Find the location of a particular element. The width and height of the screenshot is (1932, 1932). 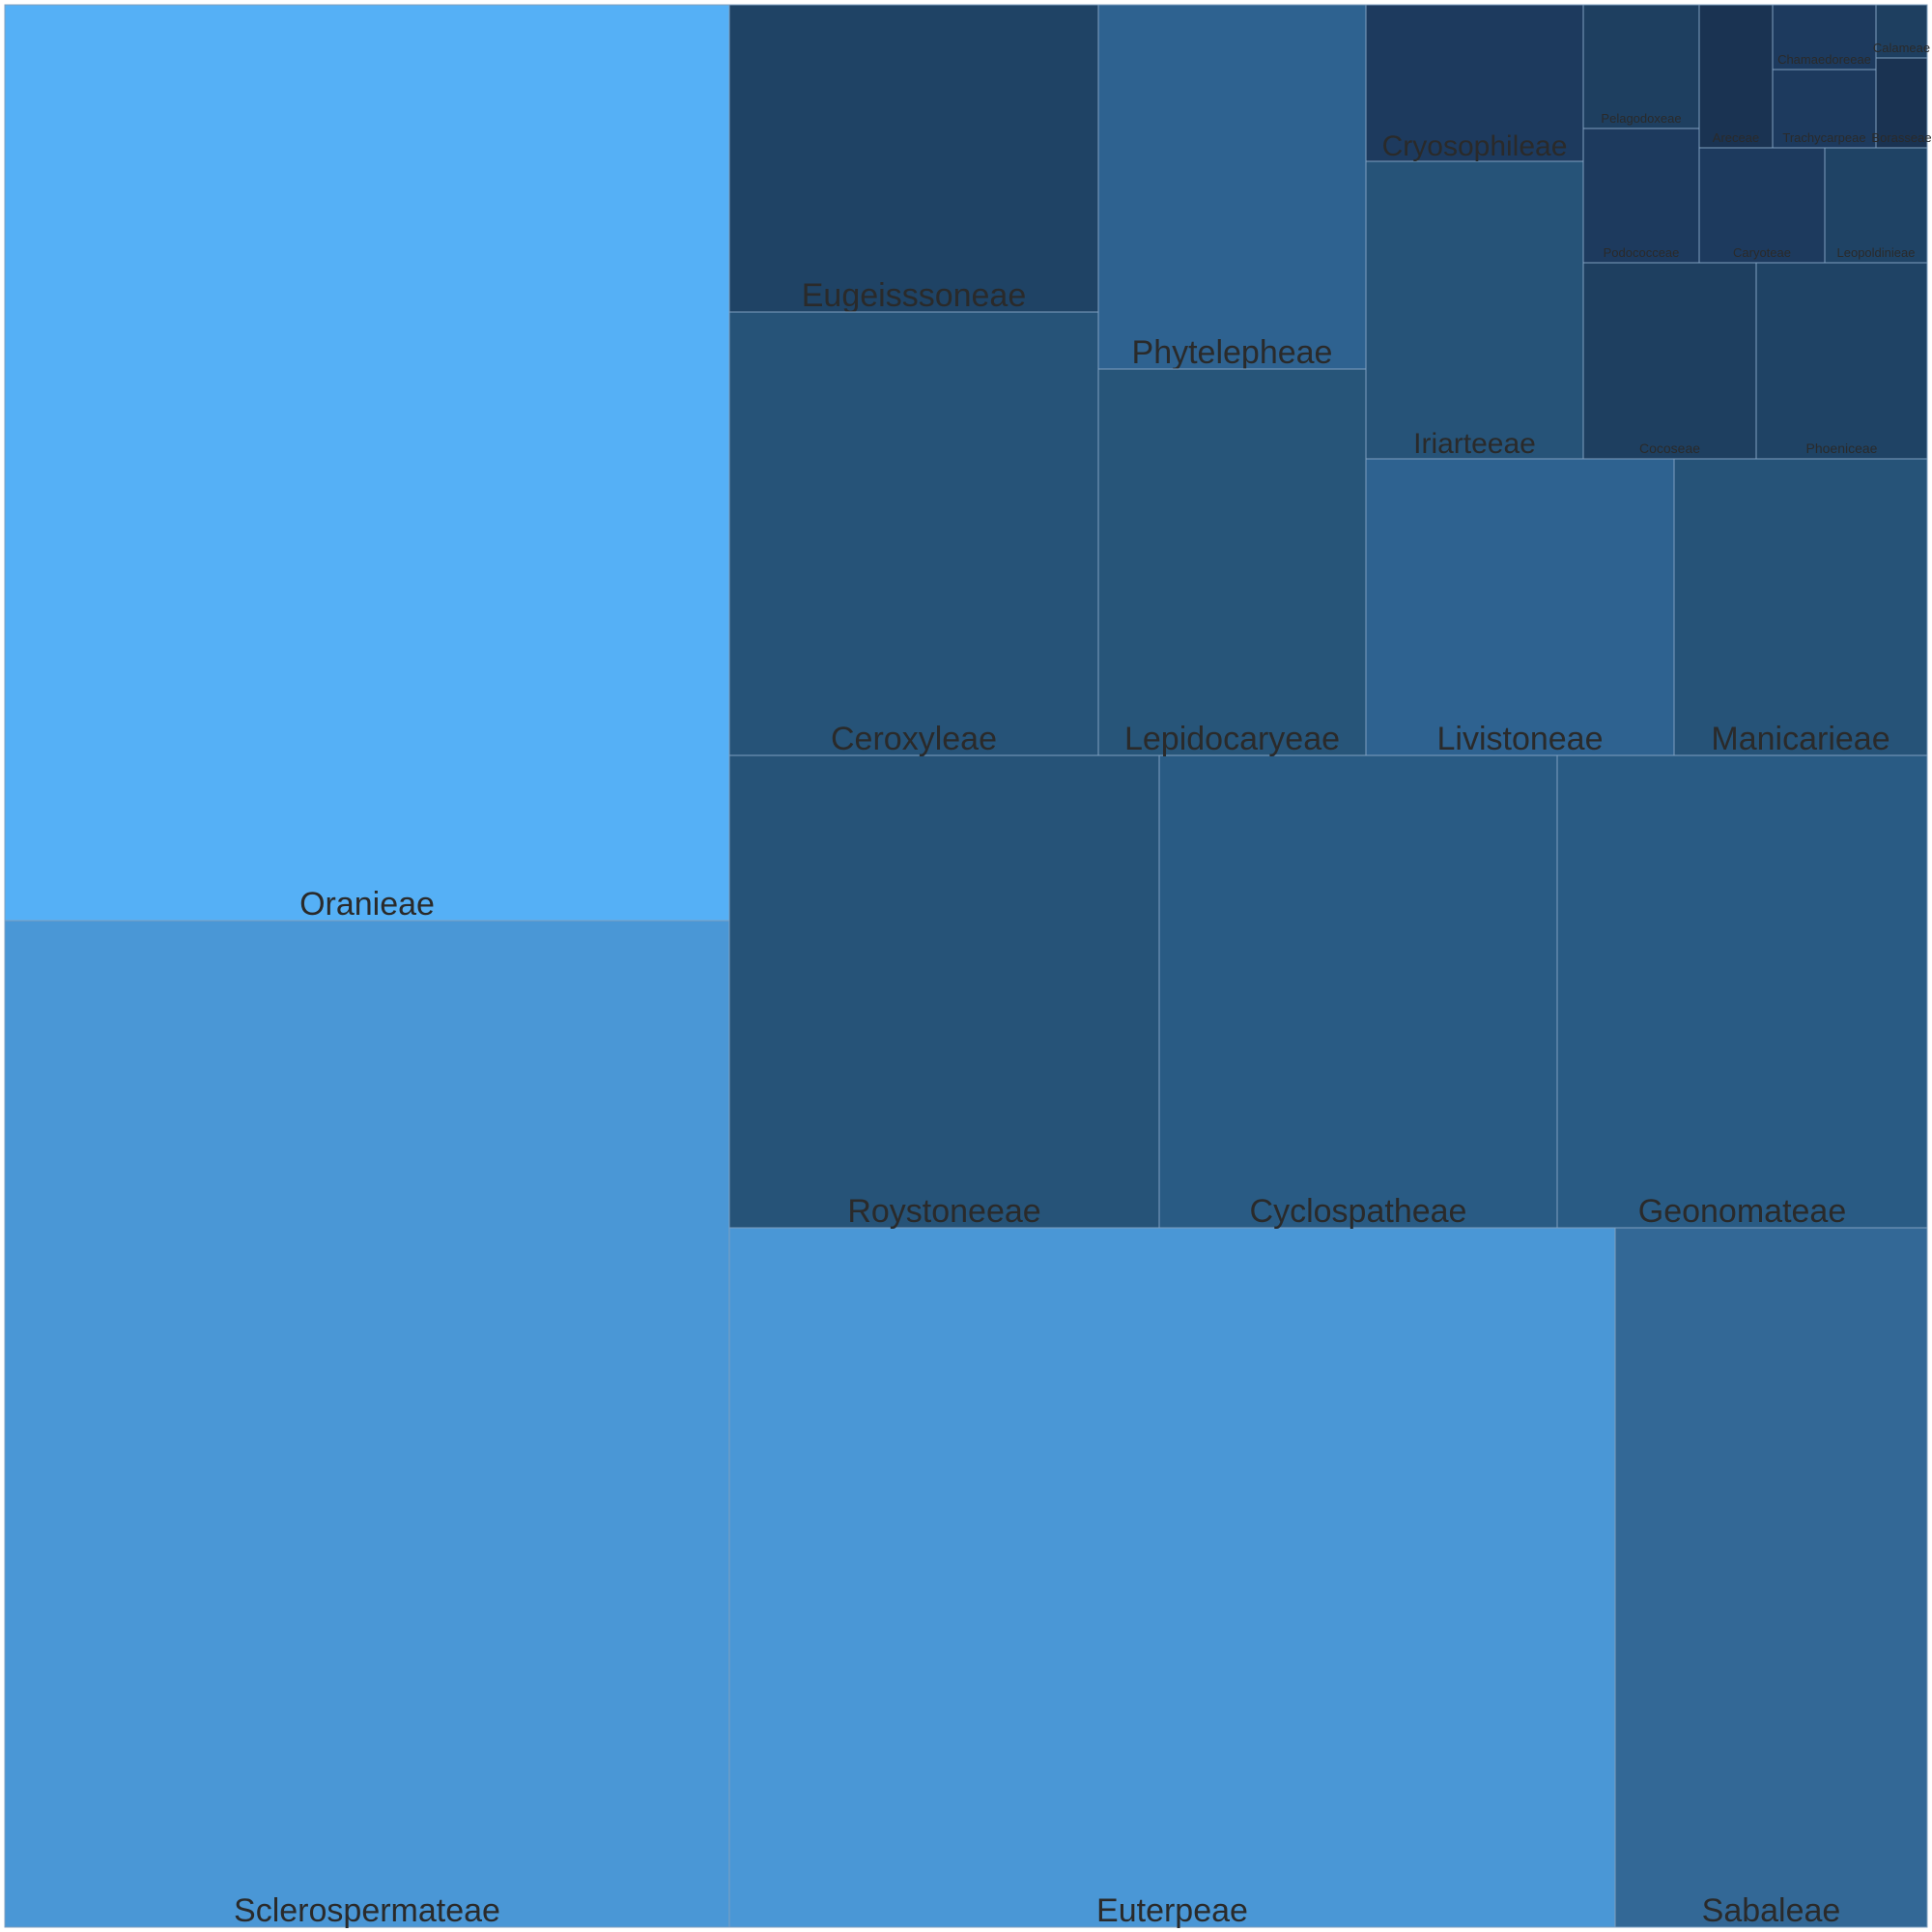

treemap-cell-areceae: Areceae is located at coordinates (1736, 76).